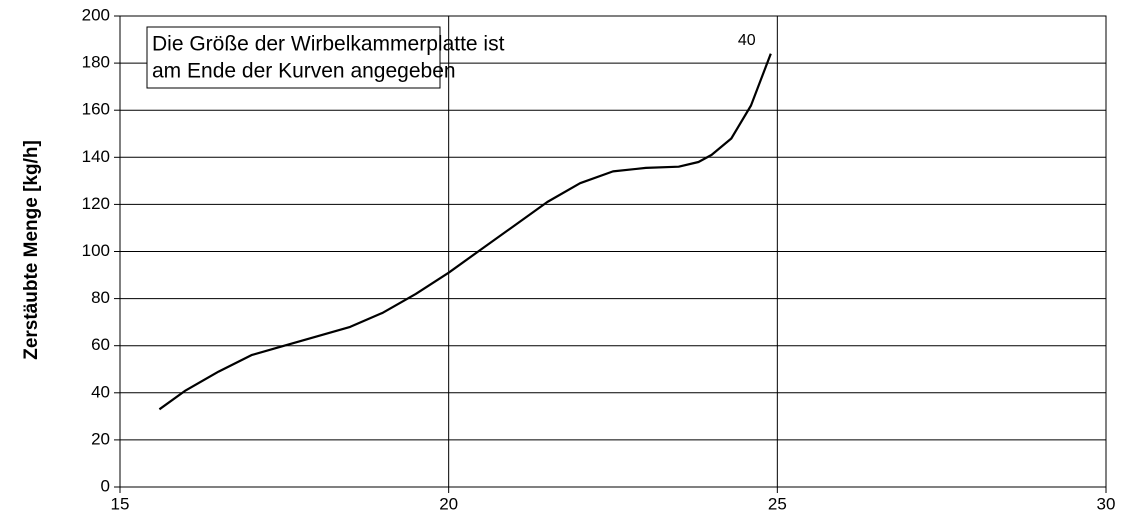 This screenshot has height=526, width=1125. I want to click on x-tick-label: 25, so click(777, 503).